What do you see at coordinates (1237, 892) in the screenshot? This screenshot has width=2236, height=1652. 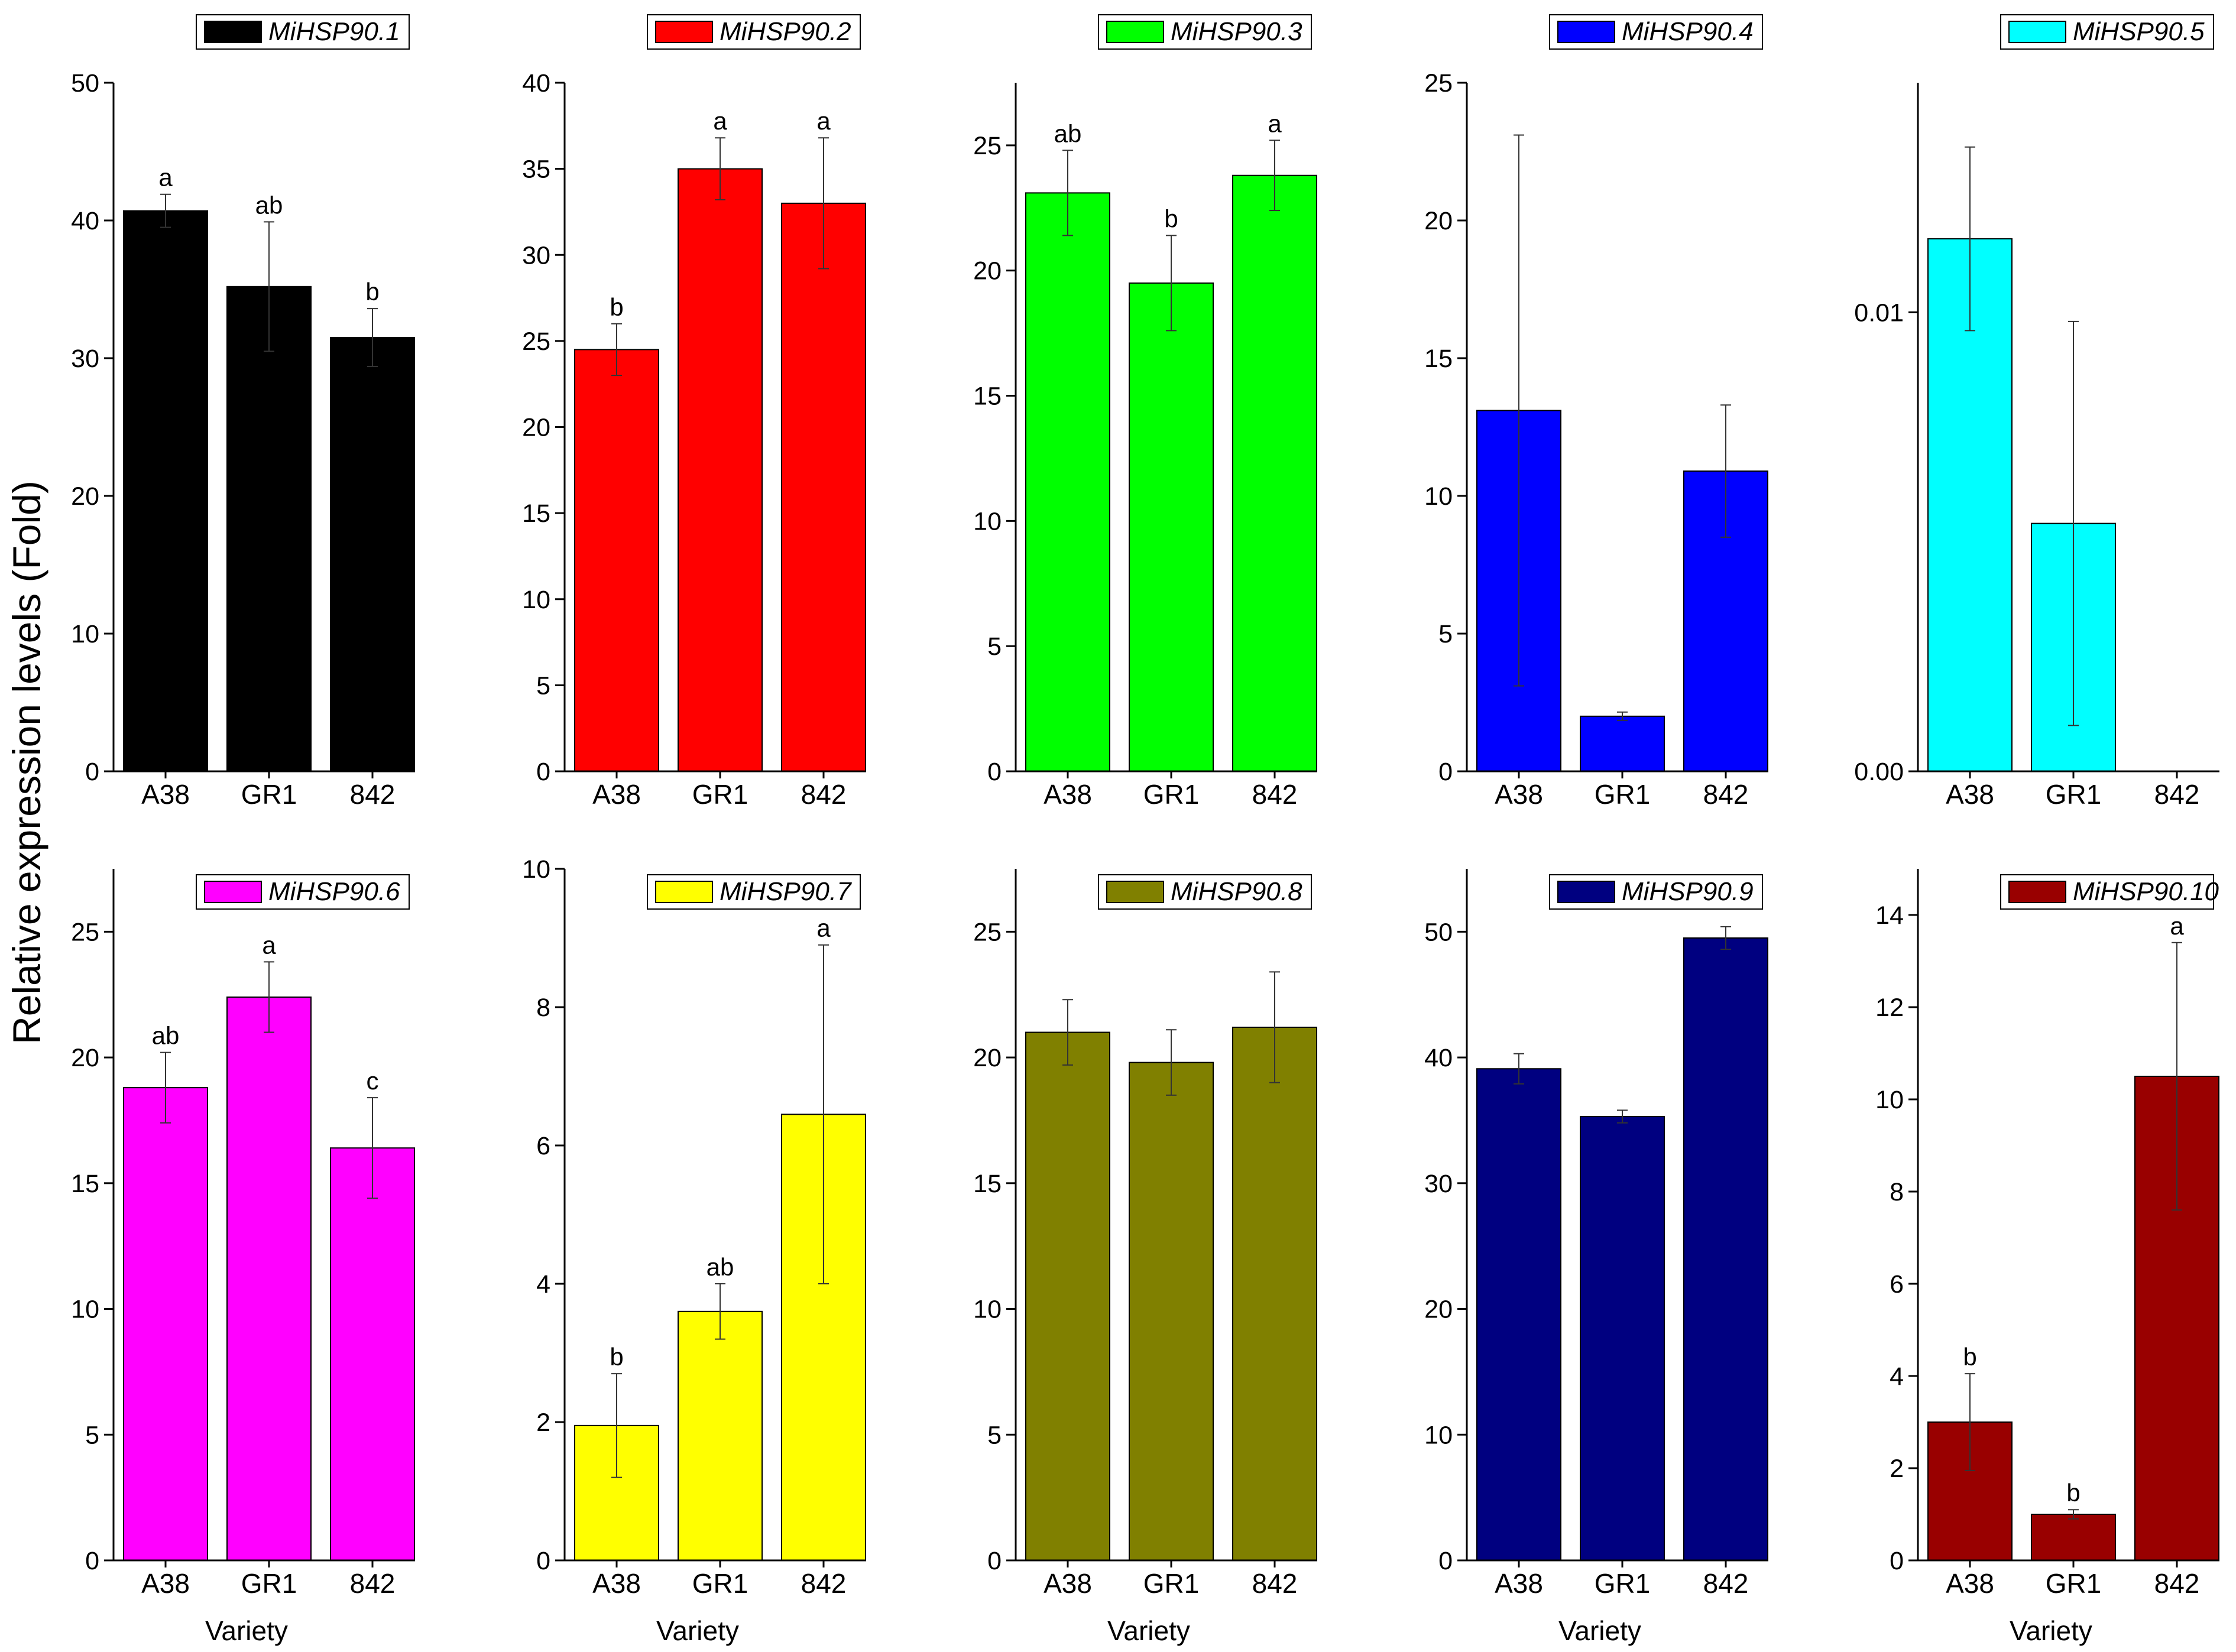 I see `legend-label: MiHSP90.8` at bounding box center [1237, 892].